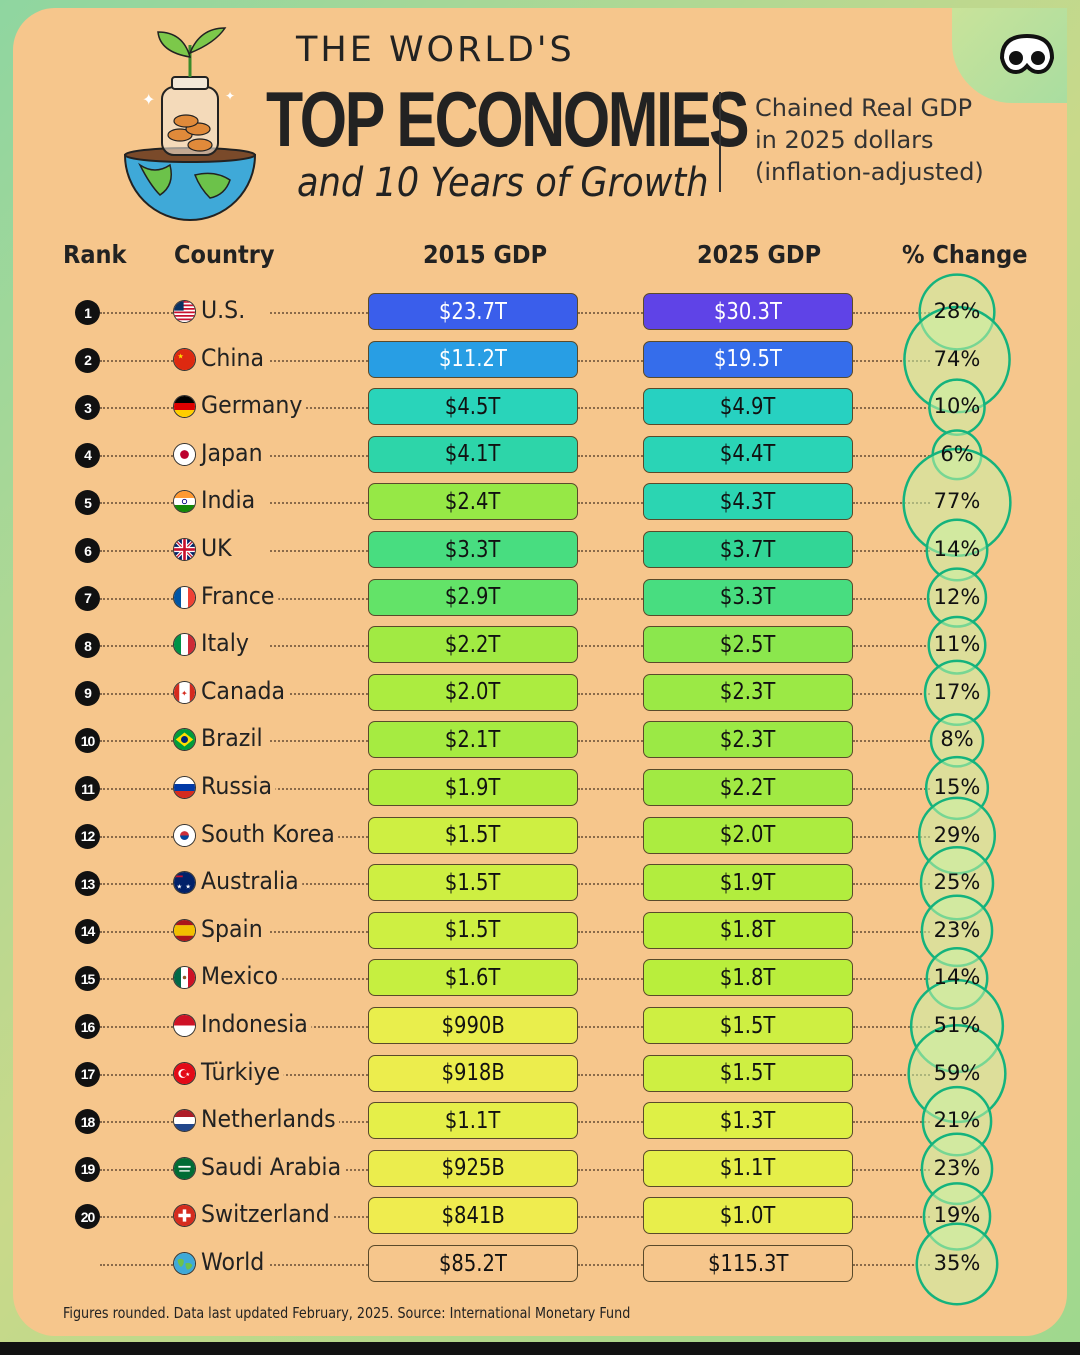 This screenshot has height=1355, width=1080. What do you see at coordinates (473, 1073) in the screenshot?
I see `gdp-2015-value: $918B` at bounding box center [473, 1073].